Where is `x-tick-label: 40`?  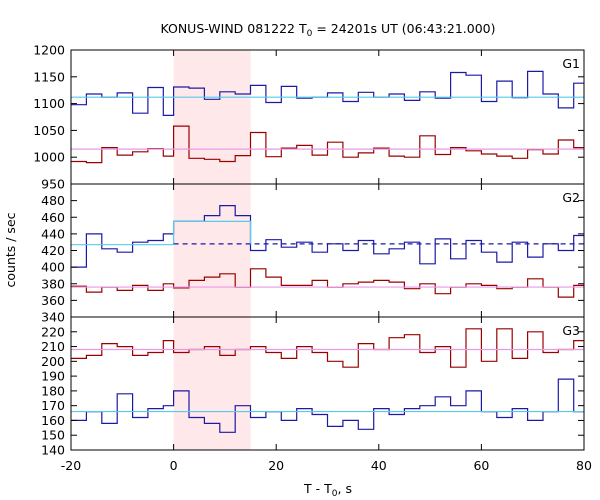 x-tick-label: 40 is located at coordinates (379, 465).